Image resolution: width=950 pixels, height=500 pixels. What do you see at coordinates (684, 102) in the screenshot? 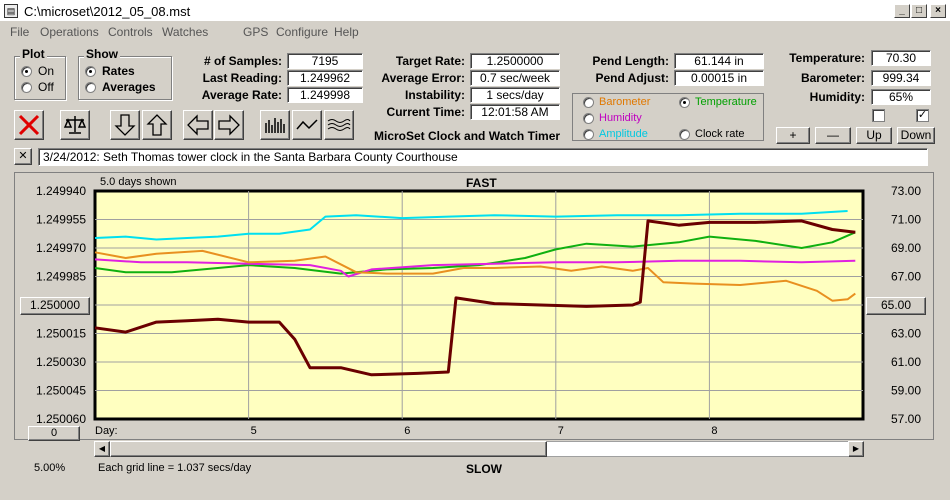
I see `temperature-radio` at bounding box center [684, 102].